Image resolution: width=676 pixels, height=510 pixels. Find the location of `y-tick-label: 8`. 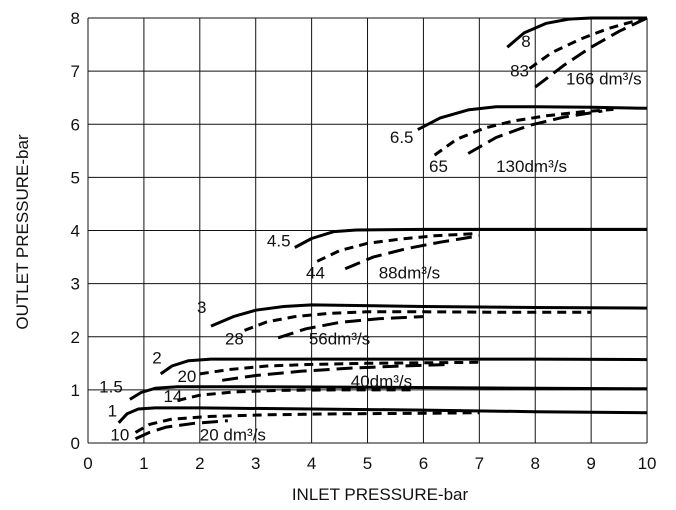

y-tick-label: 8 is located at coordinates (75, 18).